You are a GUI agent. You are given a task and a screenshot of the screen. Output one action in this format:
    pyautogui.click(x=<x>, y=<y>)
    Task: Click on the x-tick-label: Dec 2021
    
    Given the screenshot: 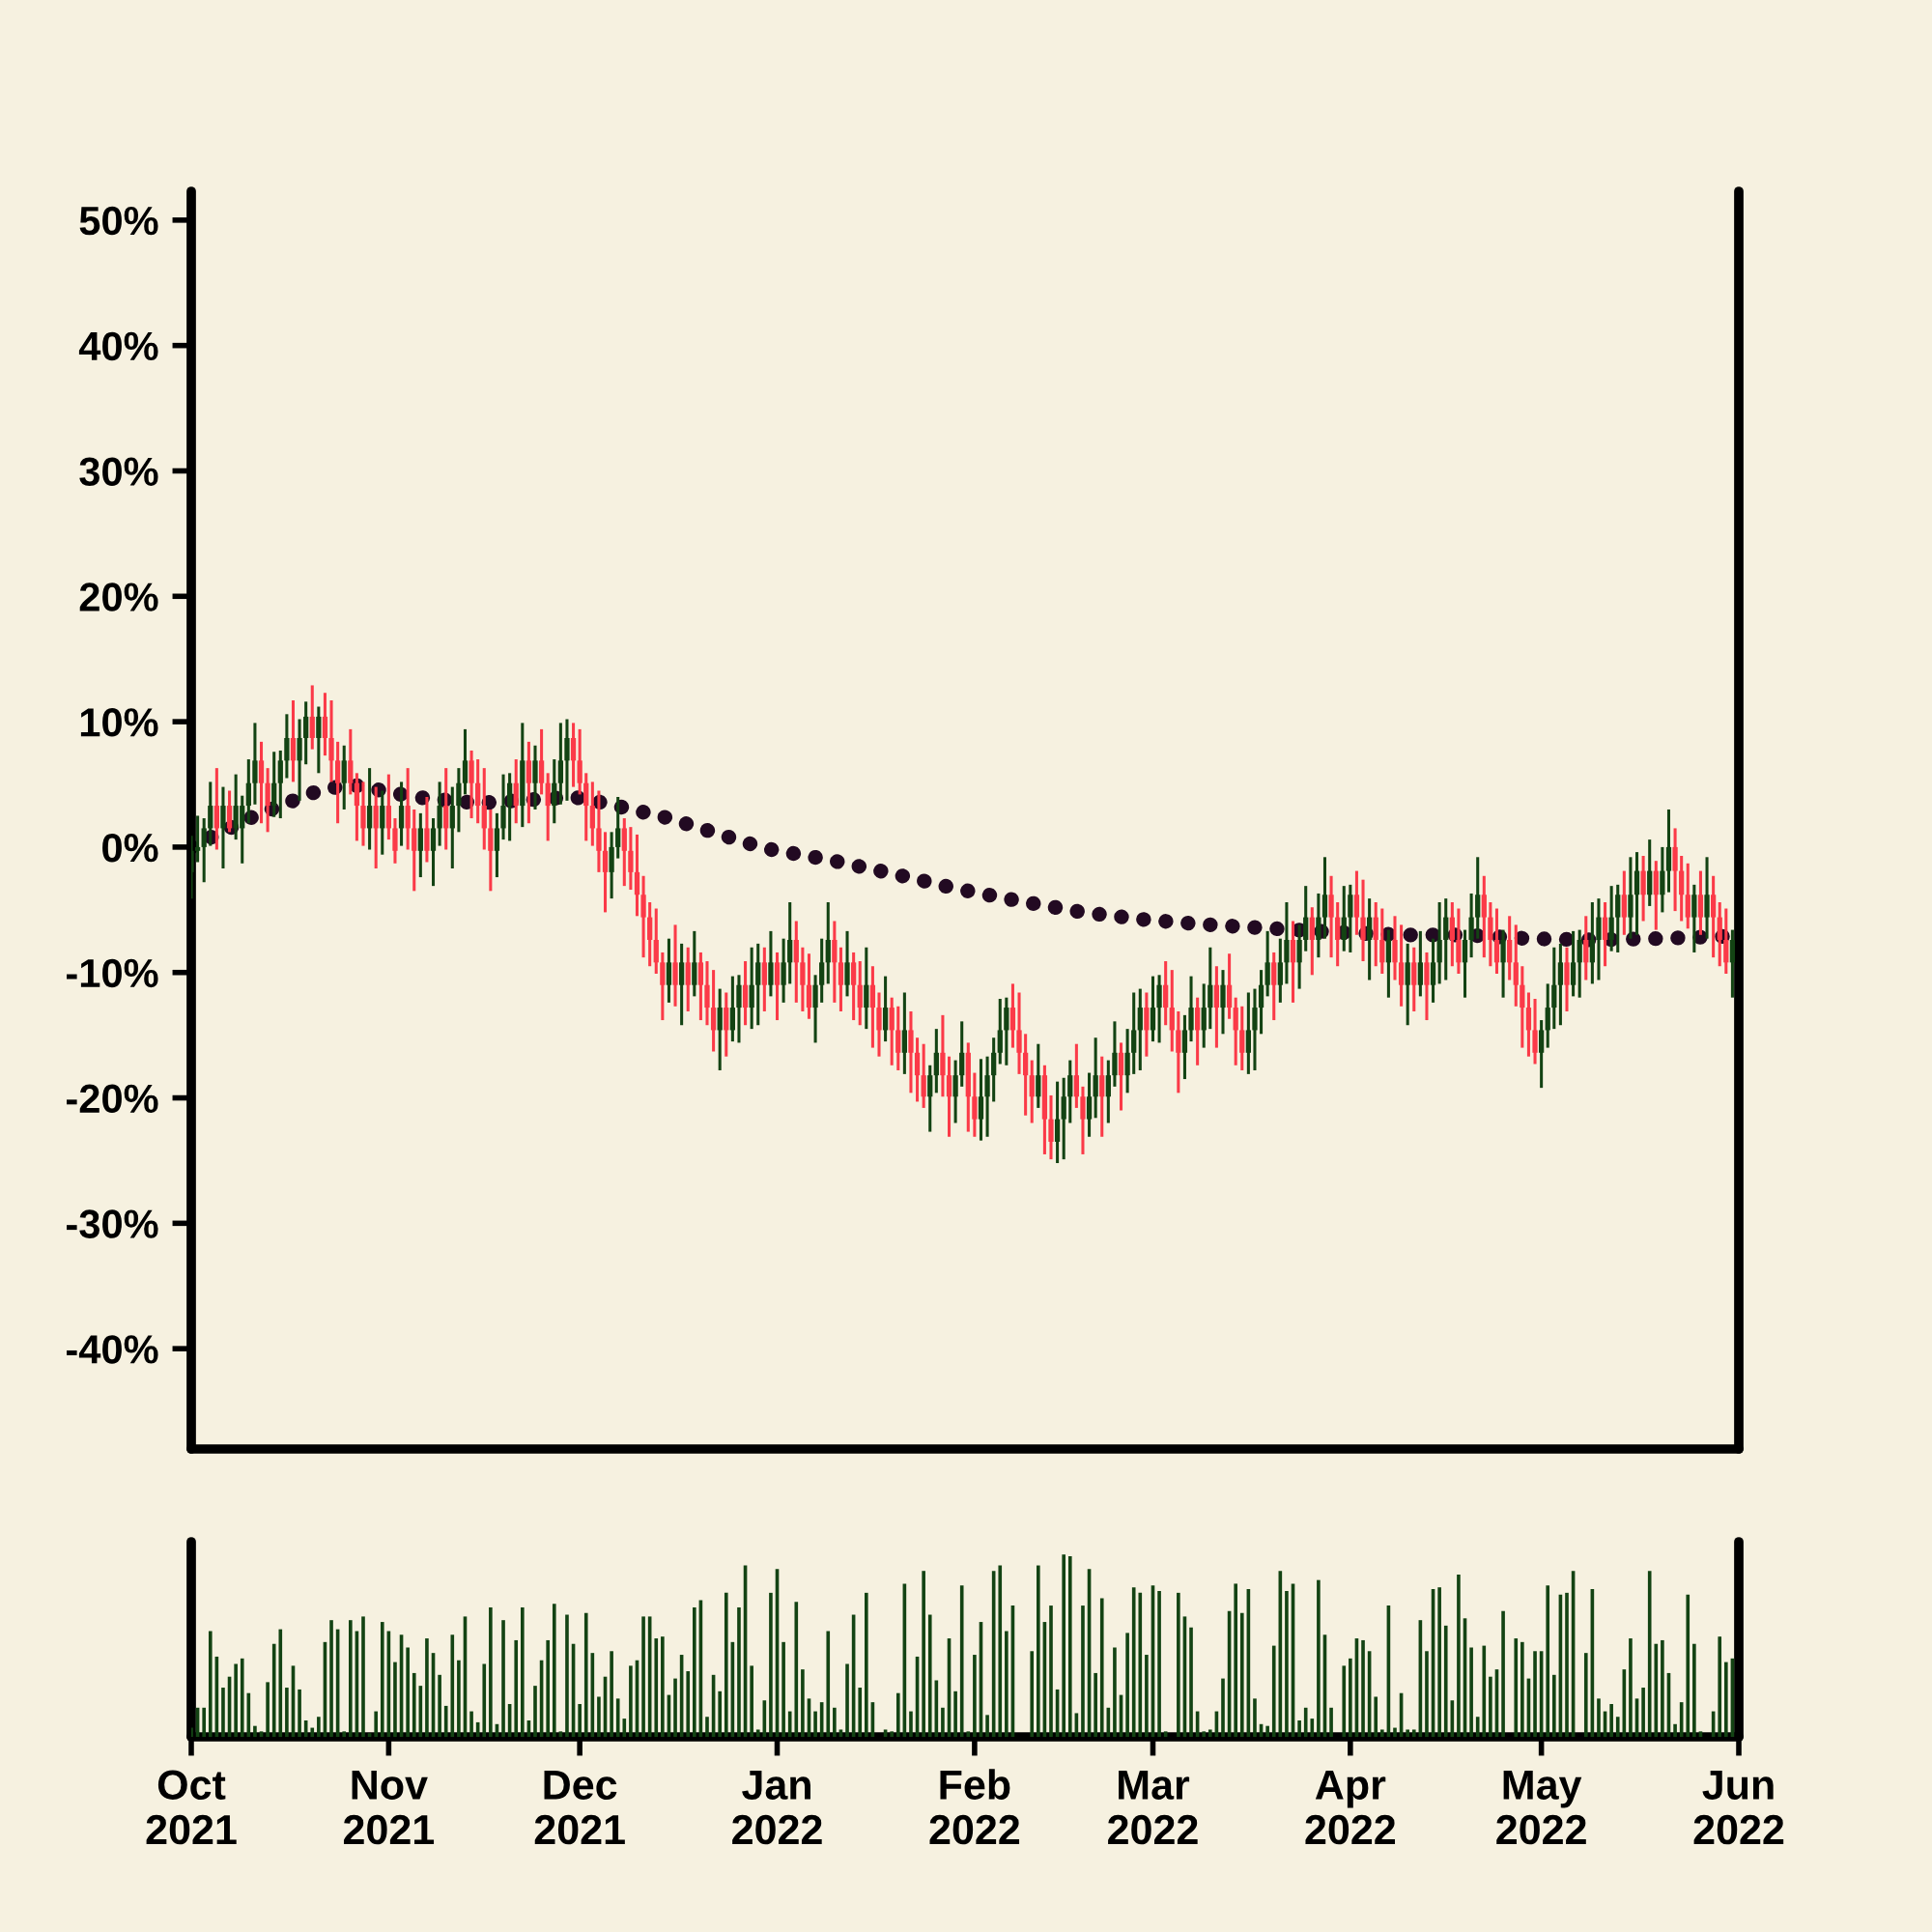 What is the action you would take?
    pyautogui.click(x=579, y=1807)
    